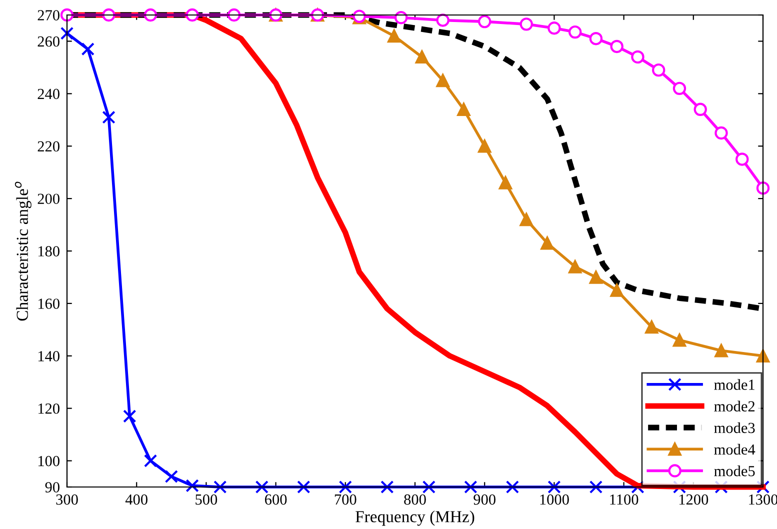 The width and height of the screenshot is (777, 529). Describe the element at coordinates (415, 499) in the screenshot. I see `x-tick-label: 800` at that location.